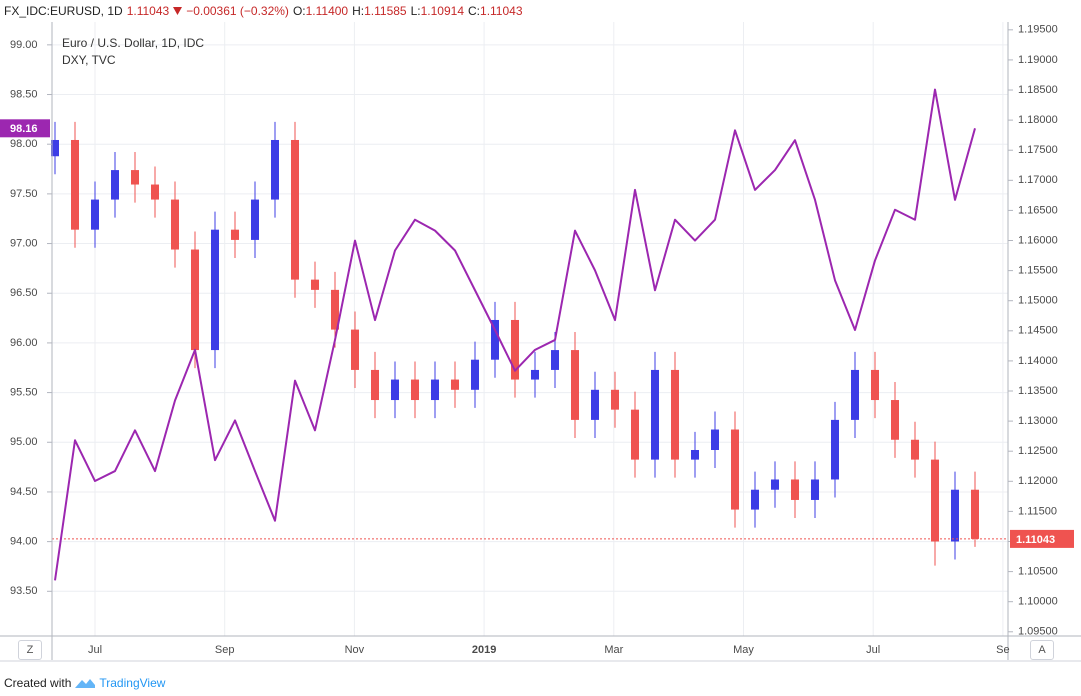 The height and width of the screenshot is (696, 1081). Describe the element at coordinates (1038, 391) in the screenshot. I see `y2-tick-label: 1.13500` at that location.